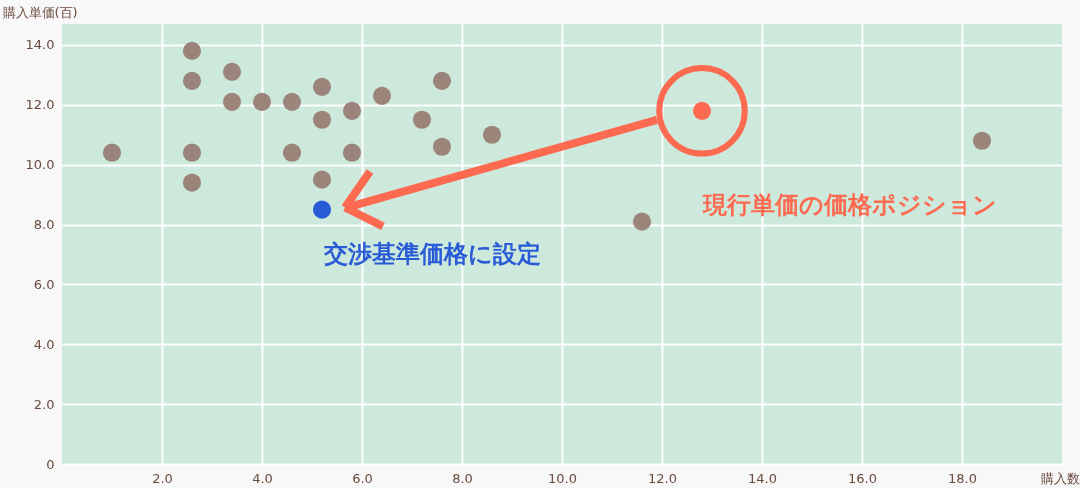  I want to click on annotation: 現行単価の価格ポジション, so click(849, 204).